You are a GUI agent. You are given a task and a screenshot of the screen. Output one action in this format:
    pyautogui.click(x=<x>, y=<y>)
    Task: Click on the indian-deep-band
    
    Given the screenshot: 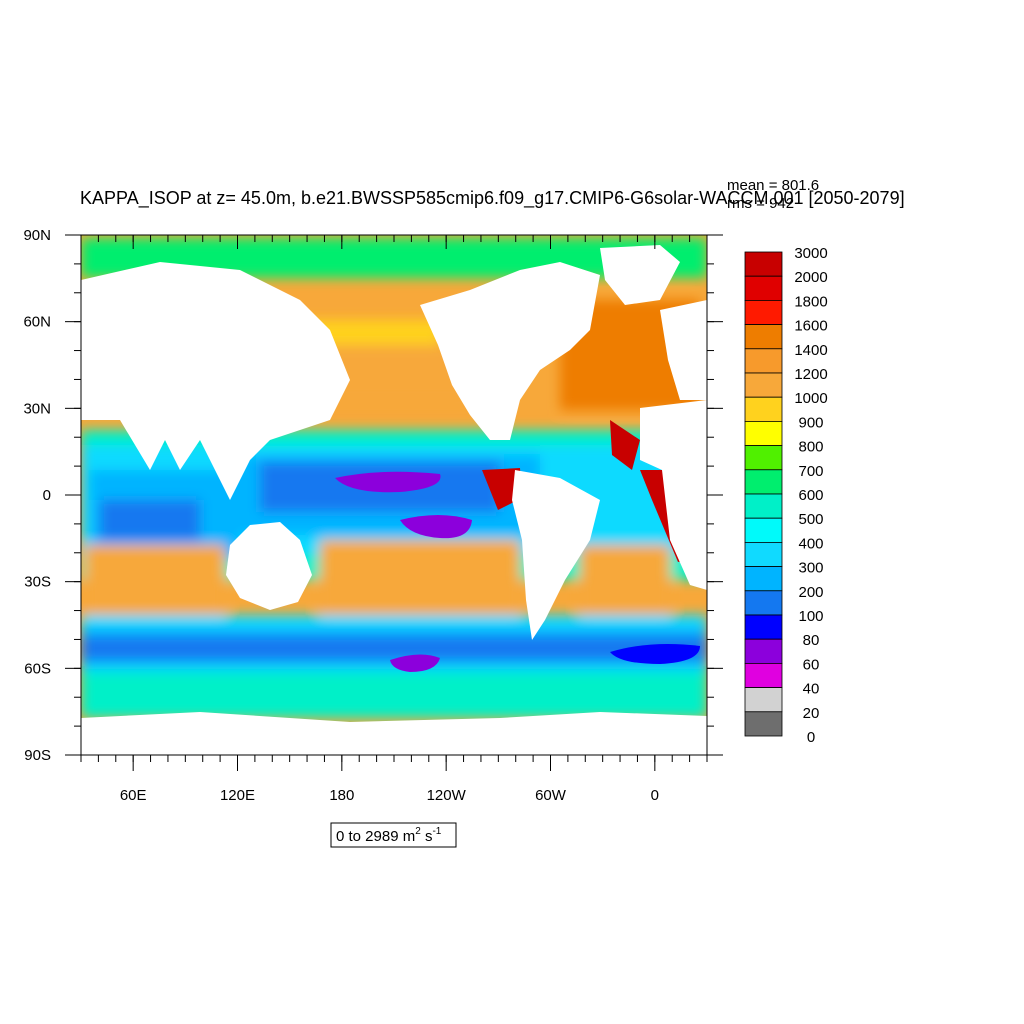 What is the action you would take?
    pyautogui.click(x=150, y=520)
    